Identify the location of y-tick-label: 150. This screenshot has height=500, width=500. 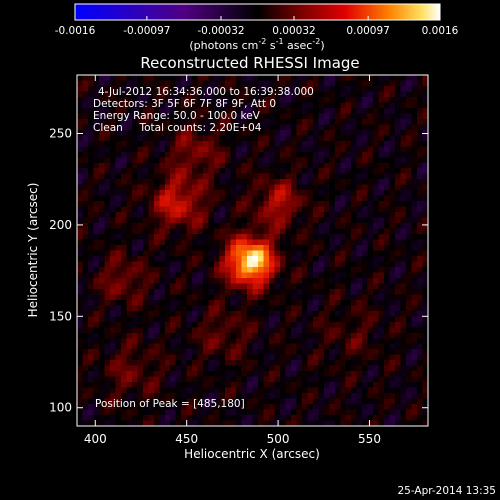
(60, 316).